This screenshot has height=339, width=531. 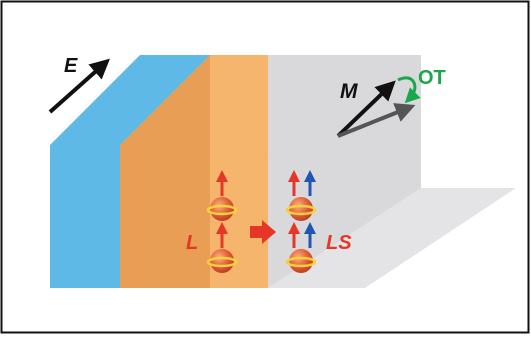 I want to click on orbital-particle-upper, so click(x=222, y=209).